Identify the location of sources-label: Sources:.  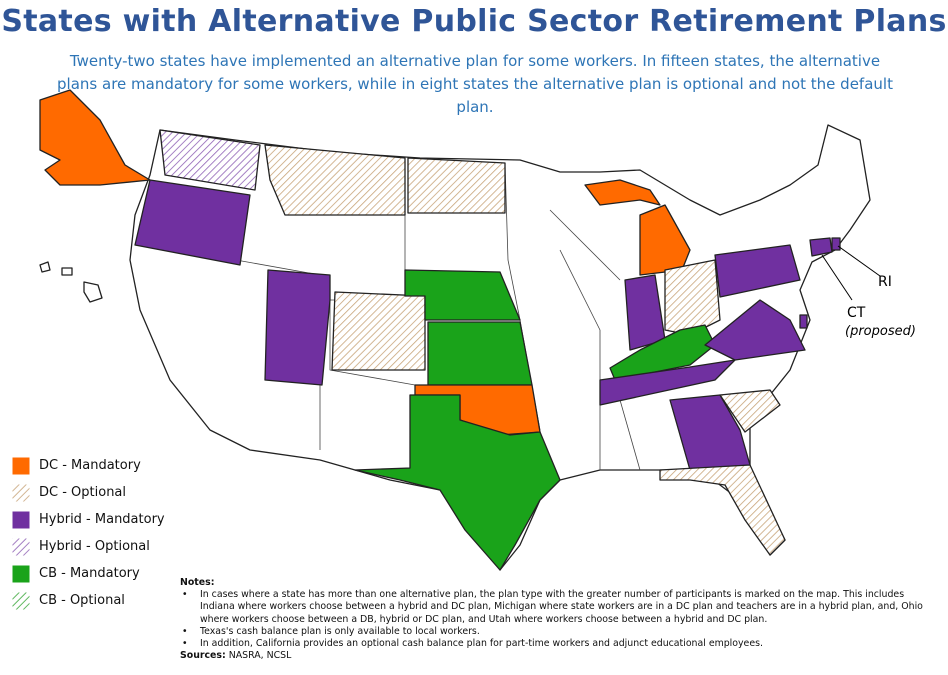
(203, 656).